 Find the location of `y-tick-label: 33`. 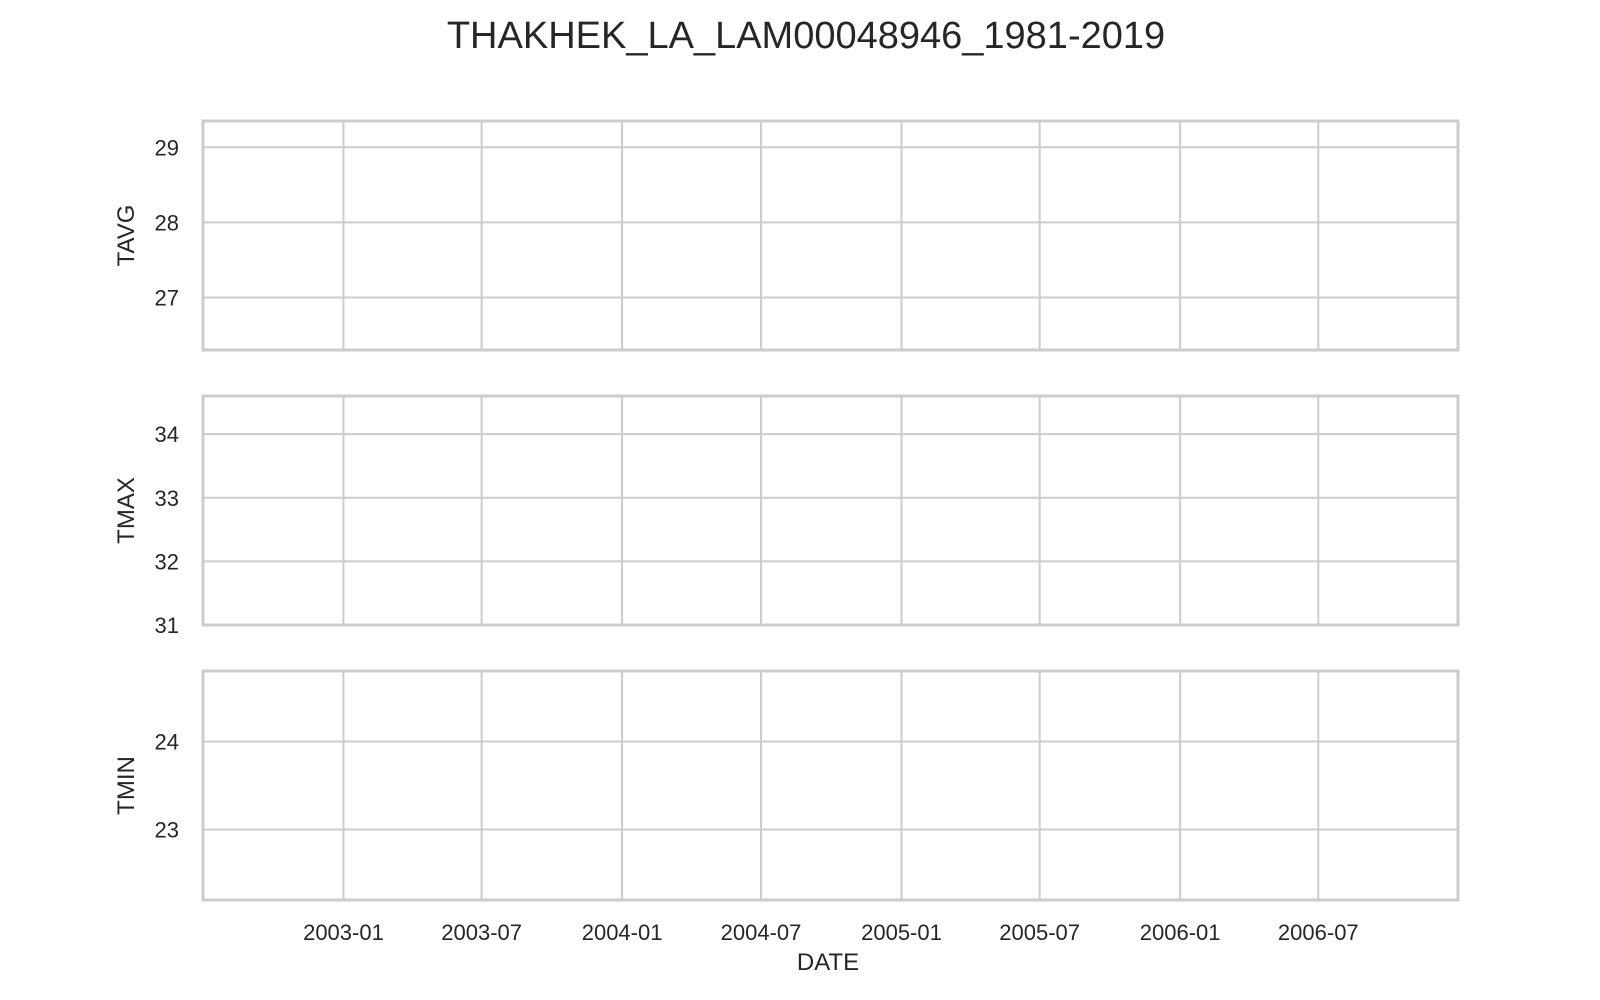

y-tick-label: 33 is located at coordinates (167, 498).